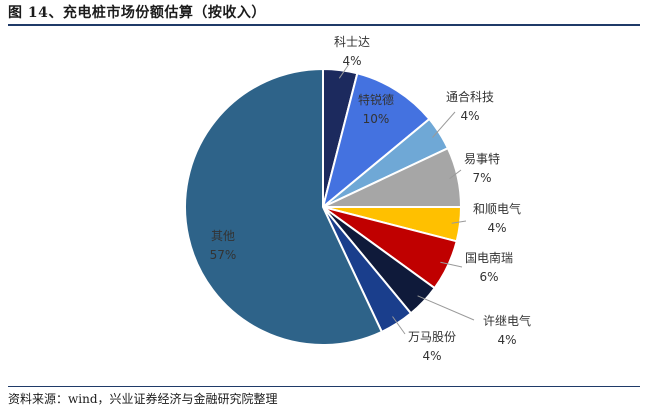 Image resolution: width=648 pixels, height=411 pixels. Describe the element at coordinates (482, 158) in the screenshot. I see `slice-name-label: 易事特` at that location.